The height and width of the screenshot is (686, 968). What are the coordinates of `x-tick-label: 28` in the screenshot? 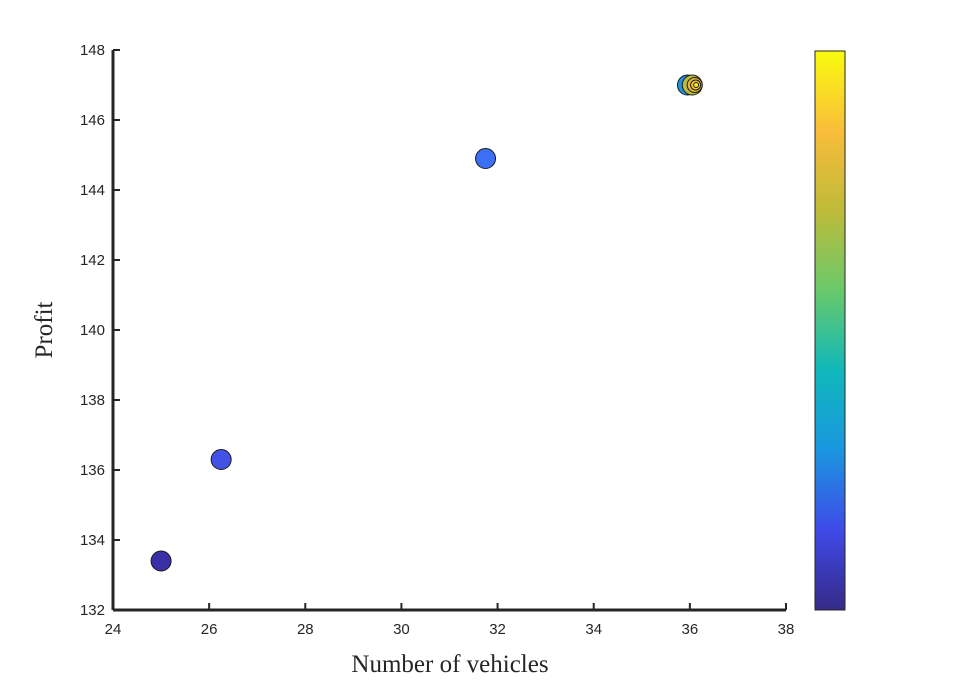 It's located at (305, 629).